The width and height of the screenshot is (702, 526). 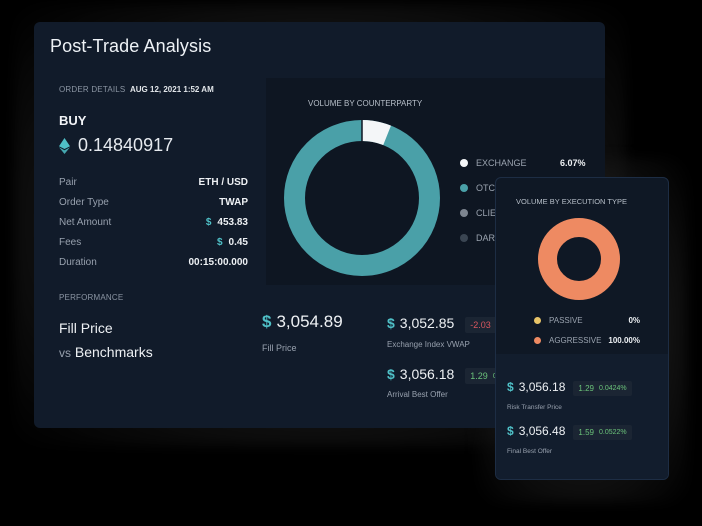 I want to click on fill-price-value: $ 3,054.89, so click(x=302, y=321).